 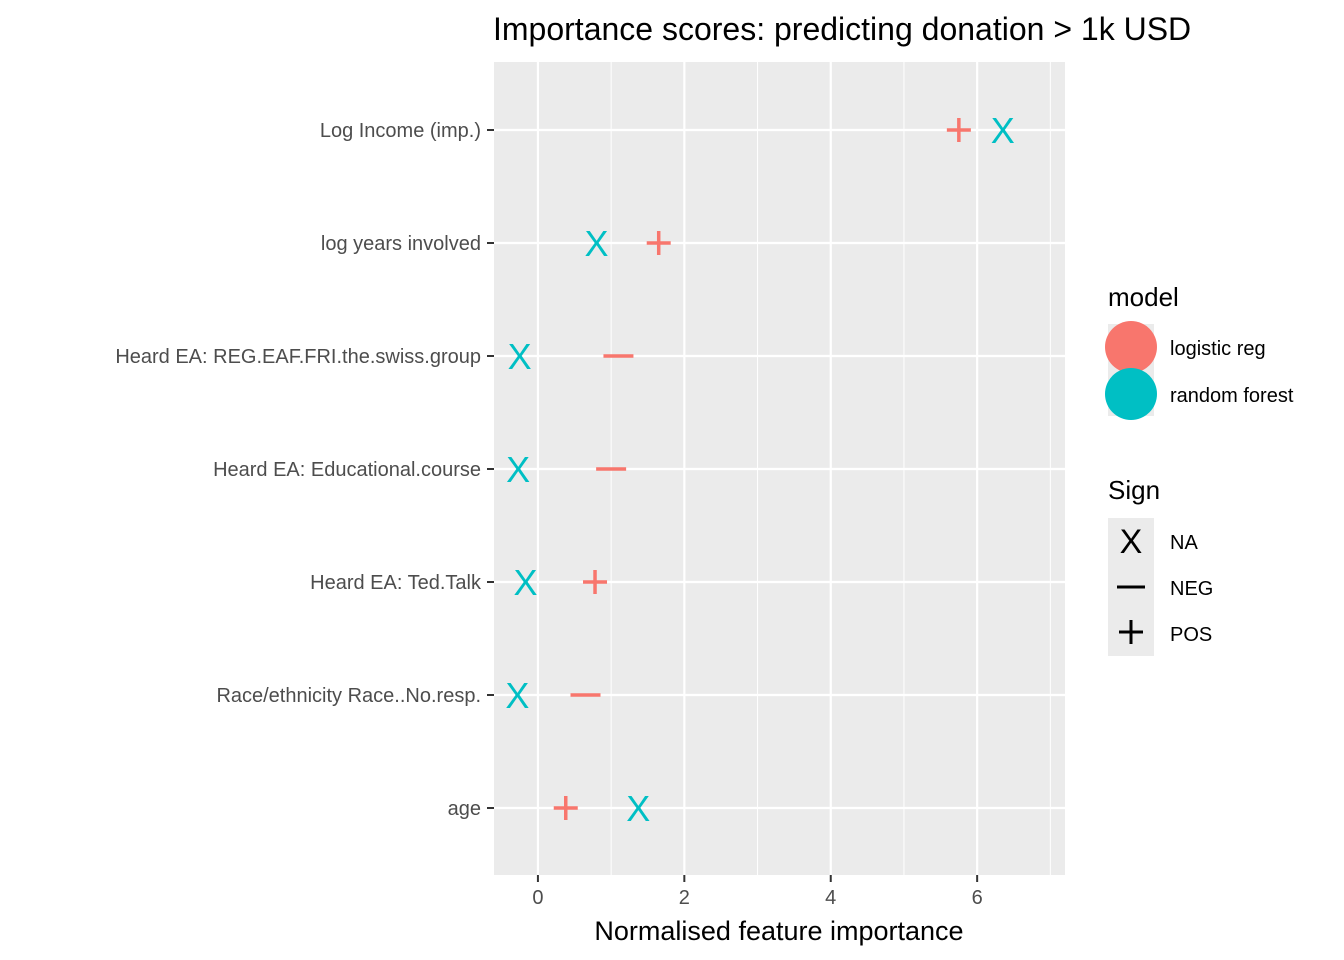 What do you see at coordinates (401, 244) in the screenshot?
I see `y-tick-label: log years involved` at bounding box center [401, 244].